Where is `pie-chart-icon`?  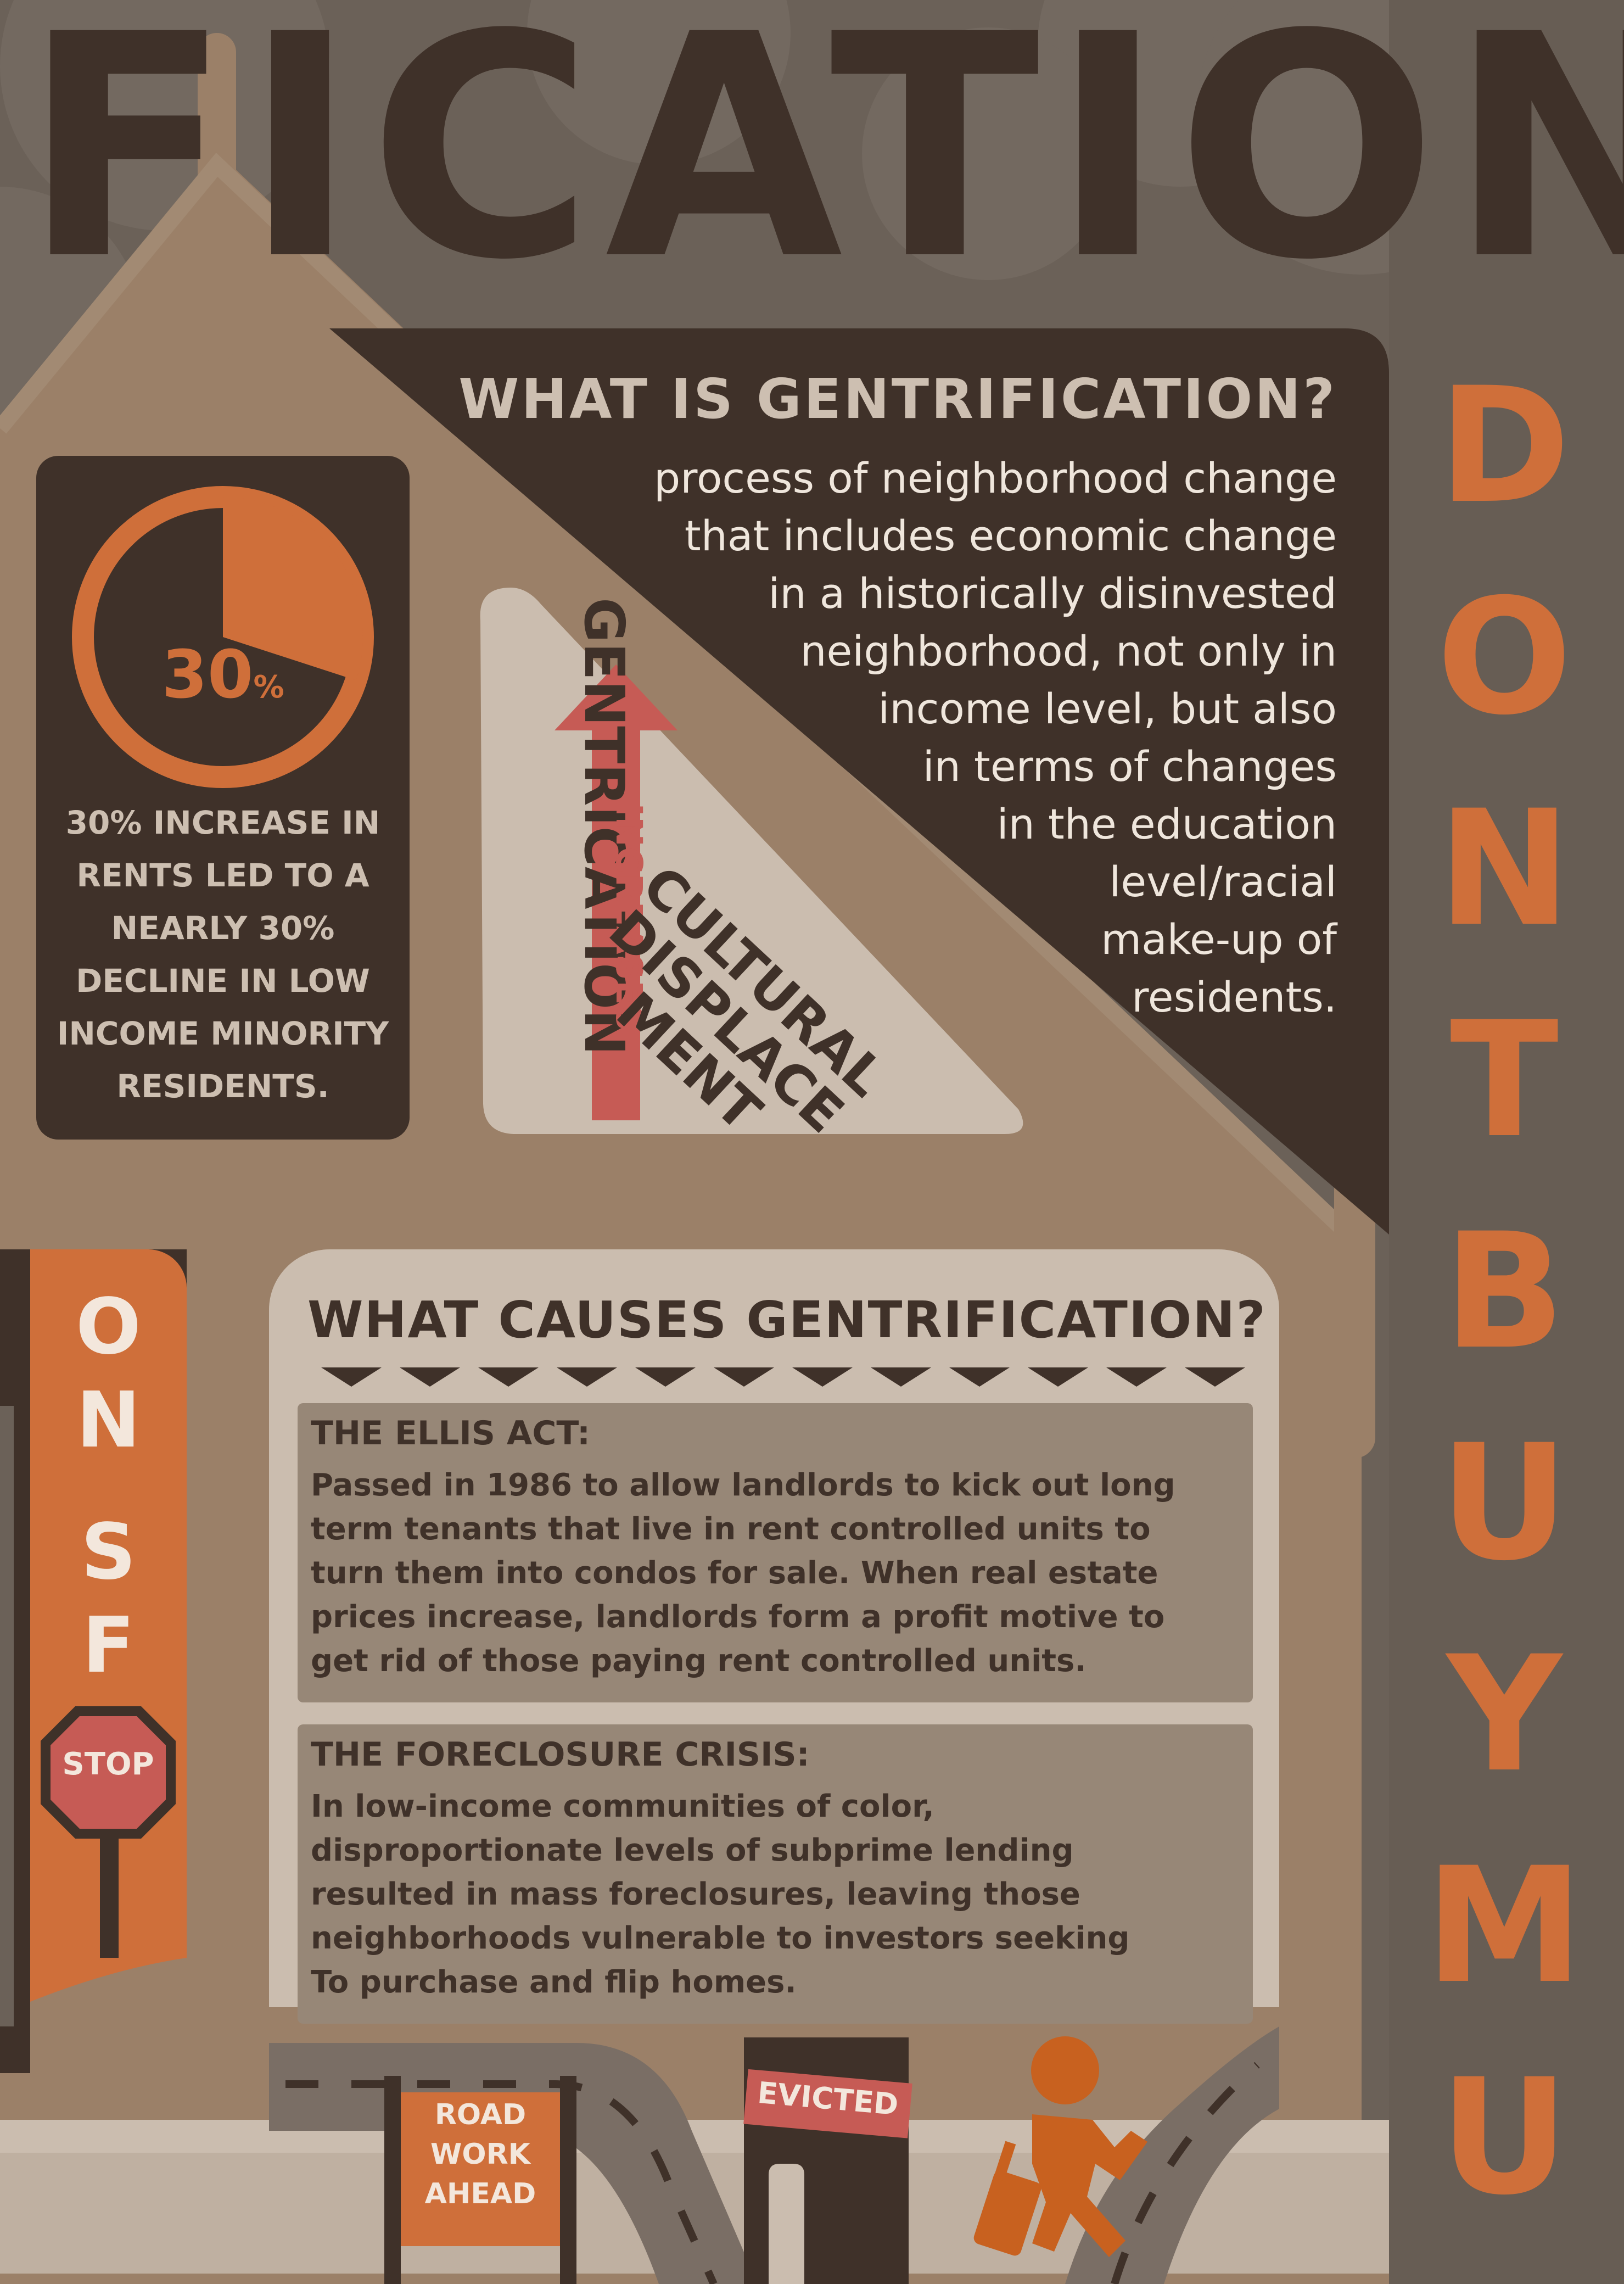
pie-chart-icon is located at coordinates (223, 637).